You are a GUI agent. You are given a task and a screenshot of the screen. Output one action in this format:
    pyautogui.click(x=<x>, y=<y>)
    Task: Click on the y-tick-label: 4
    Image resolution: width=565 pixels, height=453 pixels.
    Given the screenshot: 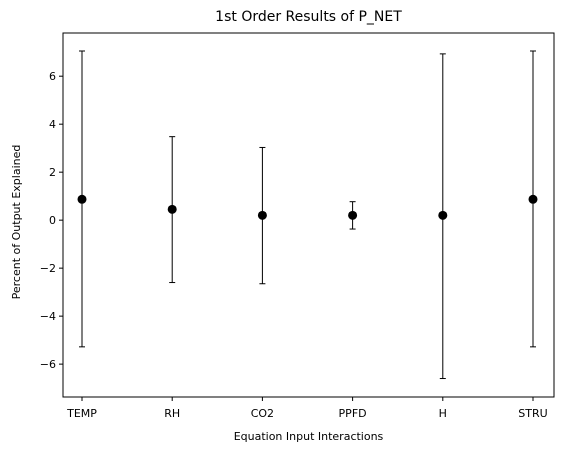 What is the action you would take?
    pyautogui.click(x=52, y=124)
    